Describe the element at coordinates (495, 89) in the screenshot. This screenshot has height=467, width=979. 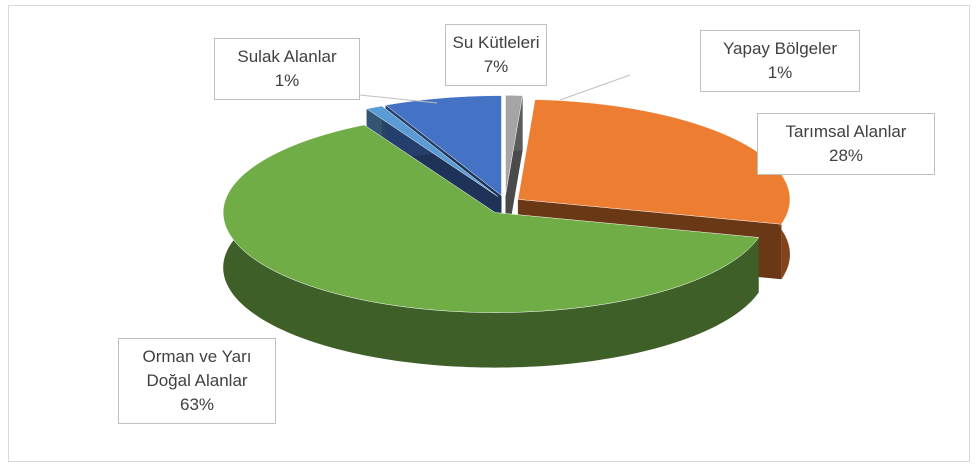
I see `leader-lines` at that location.